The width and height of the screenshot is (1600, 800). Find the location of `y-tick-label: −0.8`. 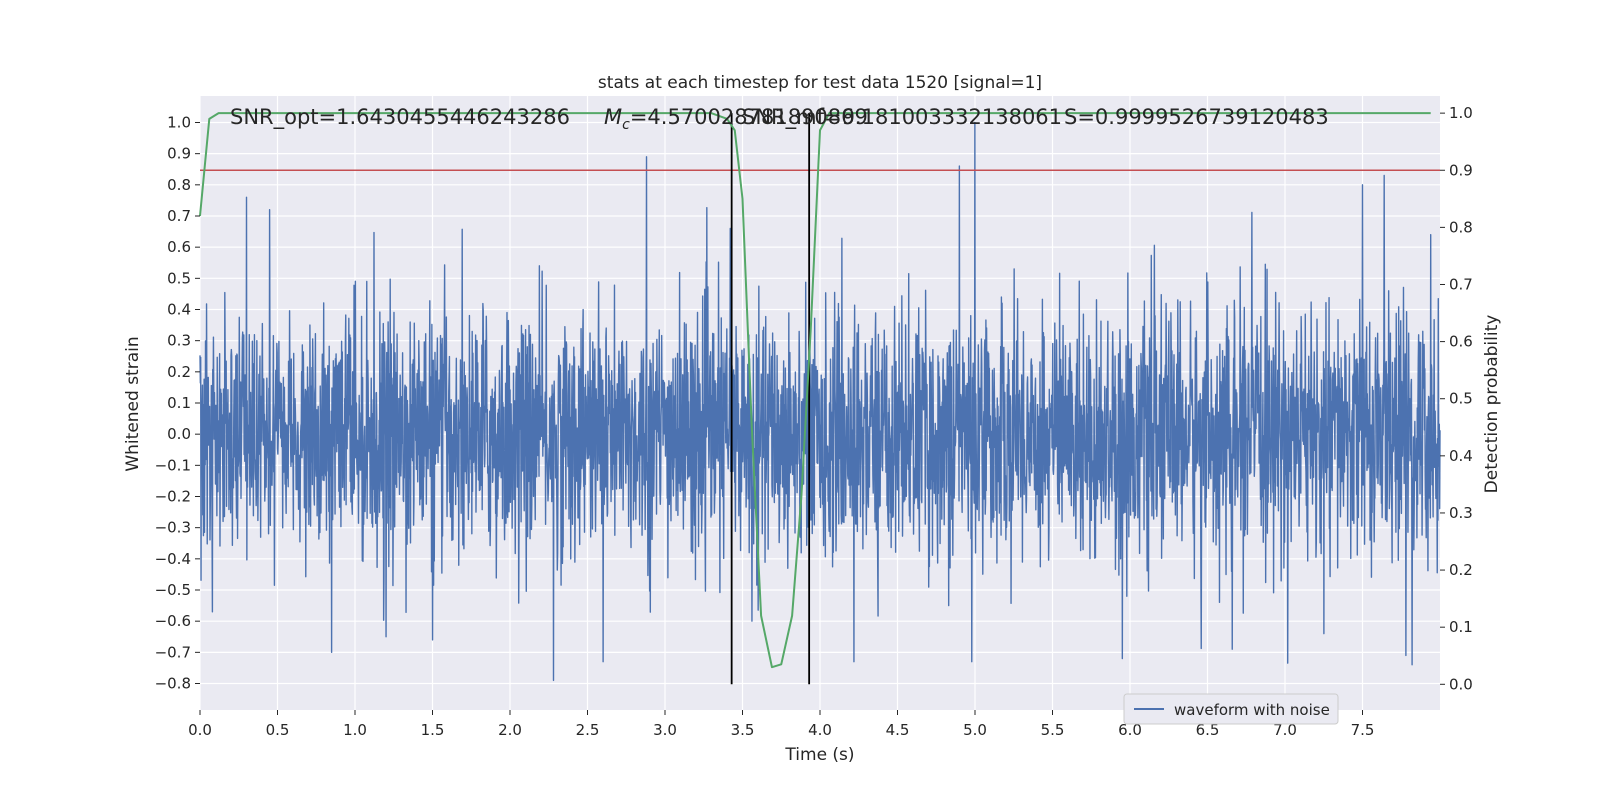

y-tick-label: −0.8 is located at coordinates (173, 684).